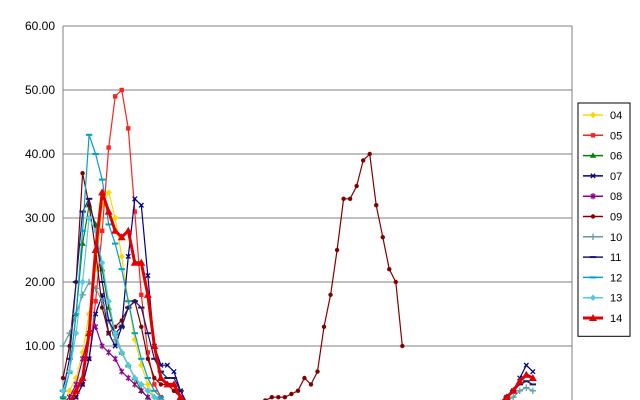 Image resolution: width=640 pixels, height=400 pixels. I want to click on legend-item-12: 12, so click(602, 278).